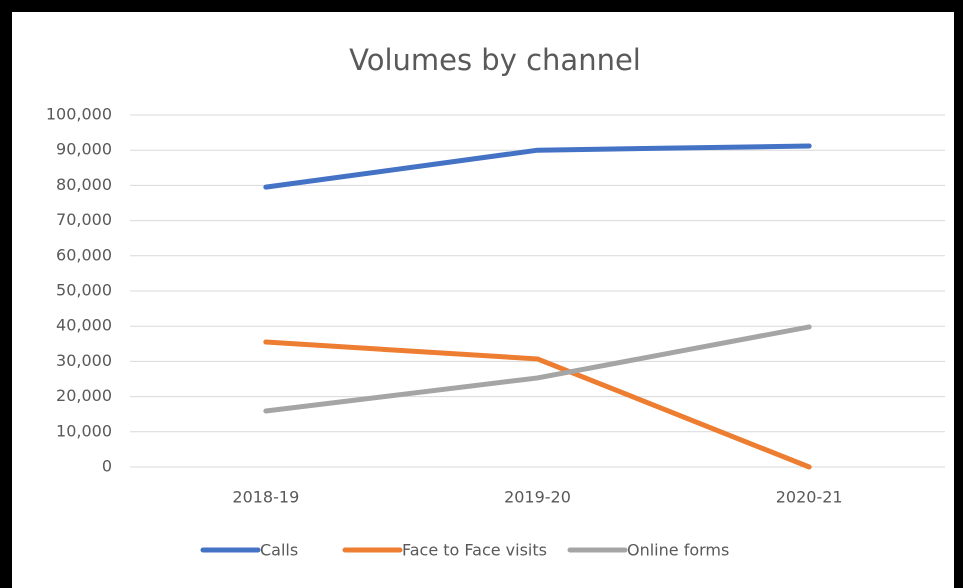 This screenshot has width=963, height=588. What do you see at coordinates (84, 184) in the screenshot?
I see `y-tick-label: 80,000` at bounding box center [84, 184].